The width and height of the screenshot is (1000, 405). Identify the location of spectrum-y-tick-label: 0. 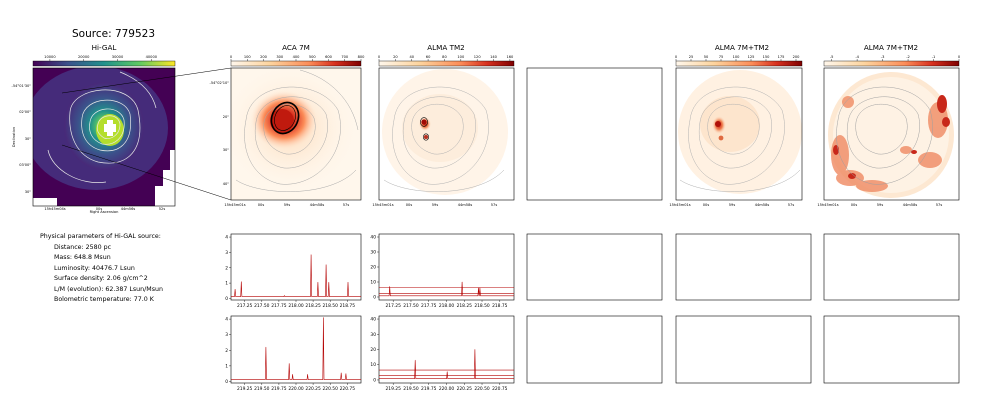
(374, 298).